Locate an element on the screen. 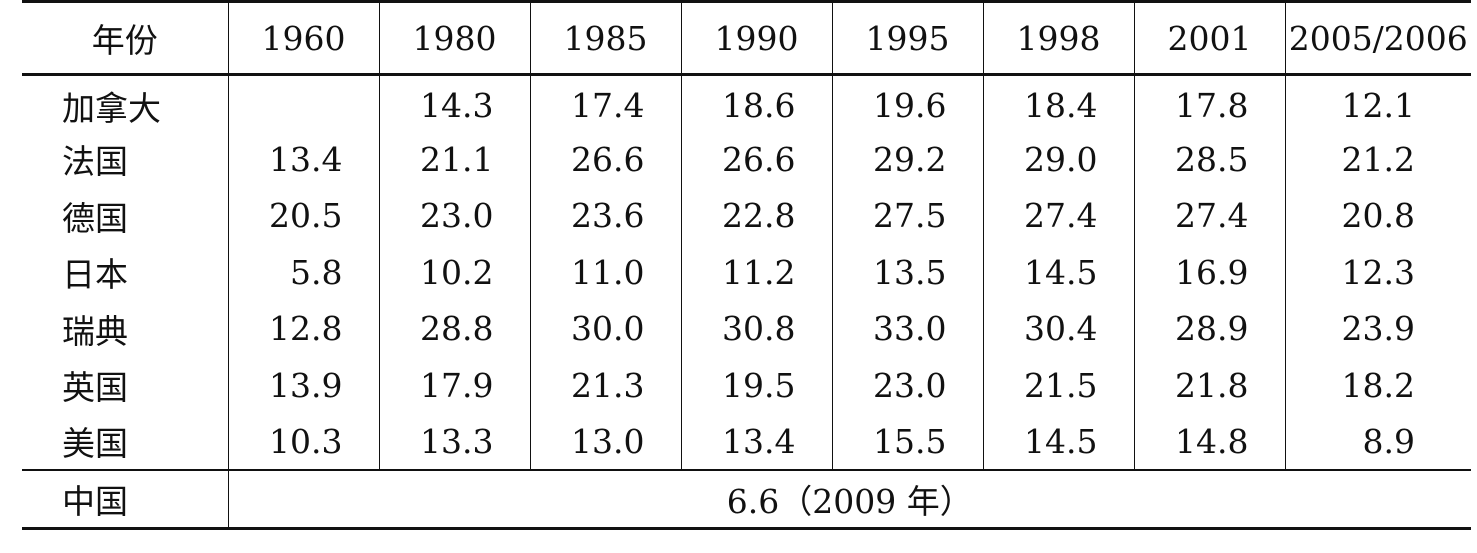 This screenshot has width=1477, height=553. table-cell: 13.9 is located at coordinates (303, 385).